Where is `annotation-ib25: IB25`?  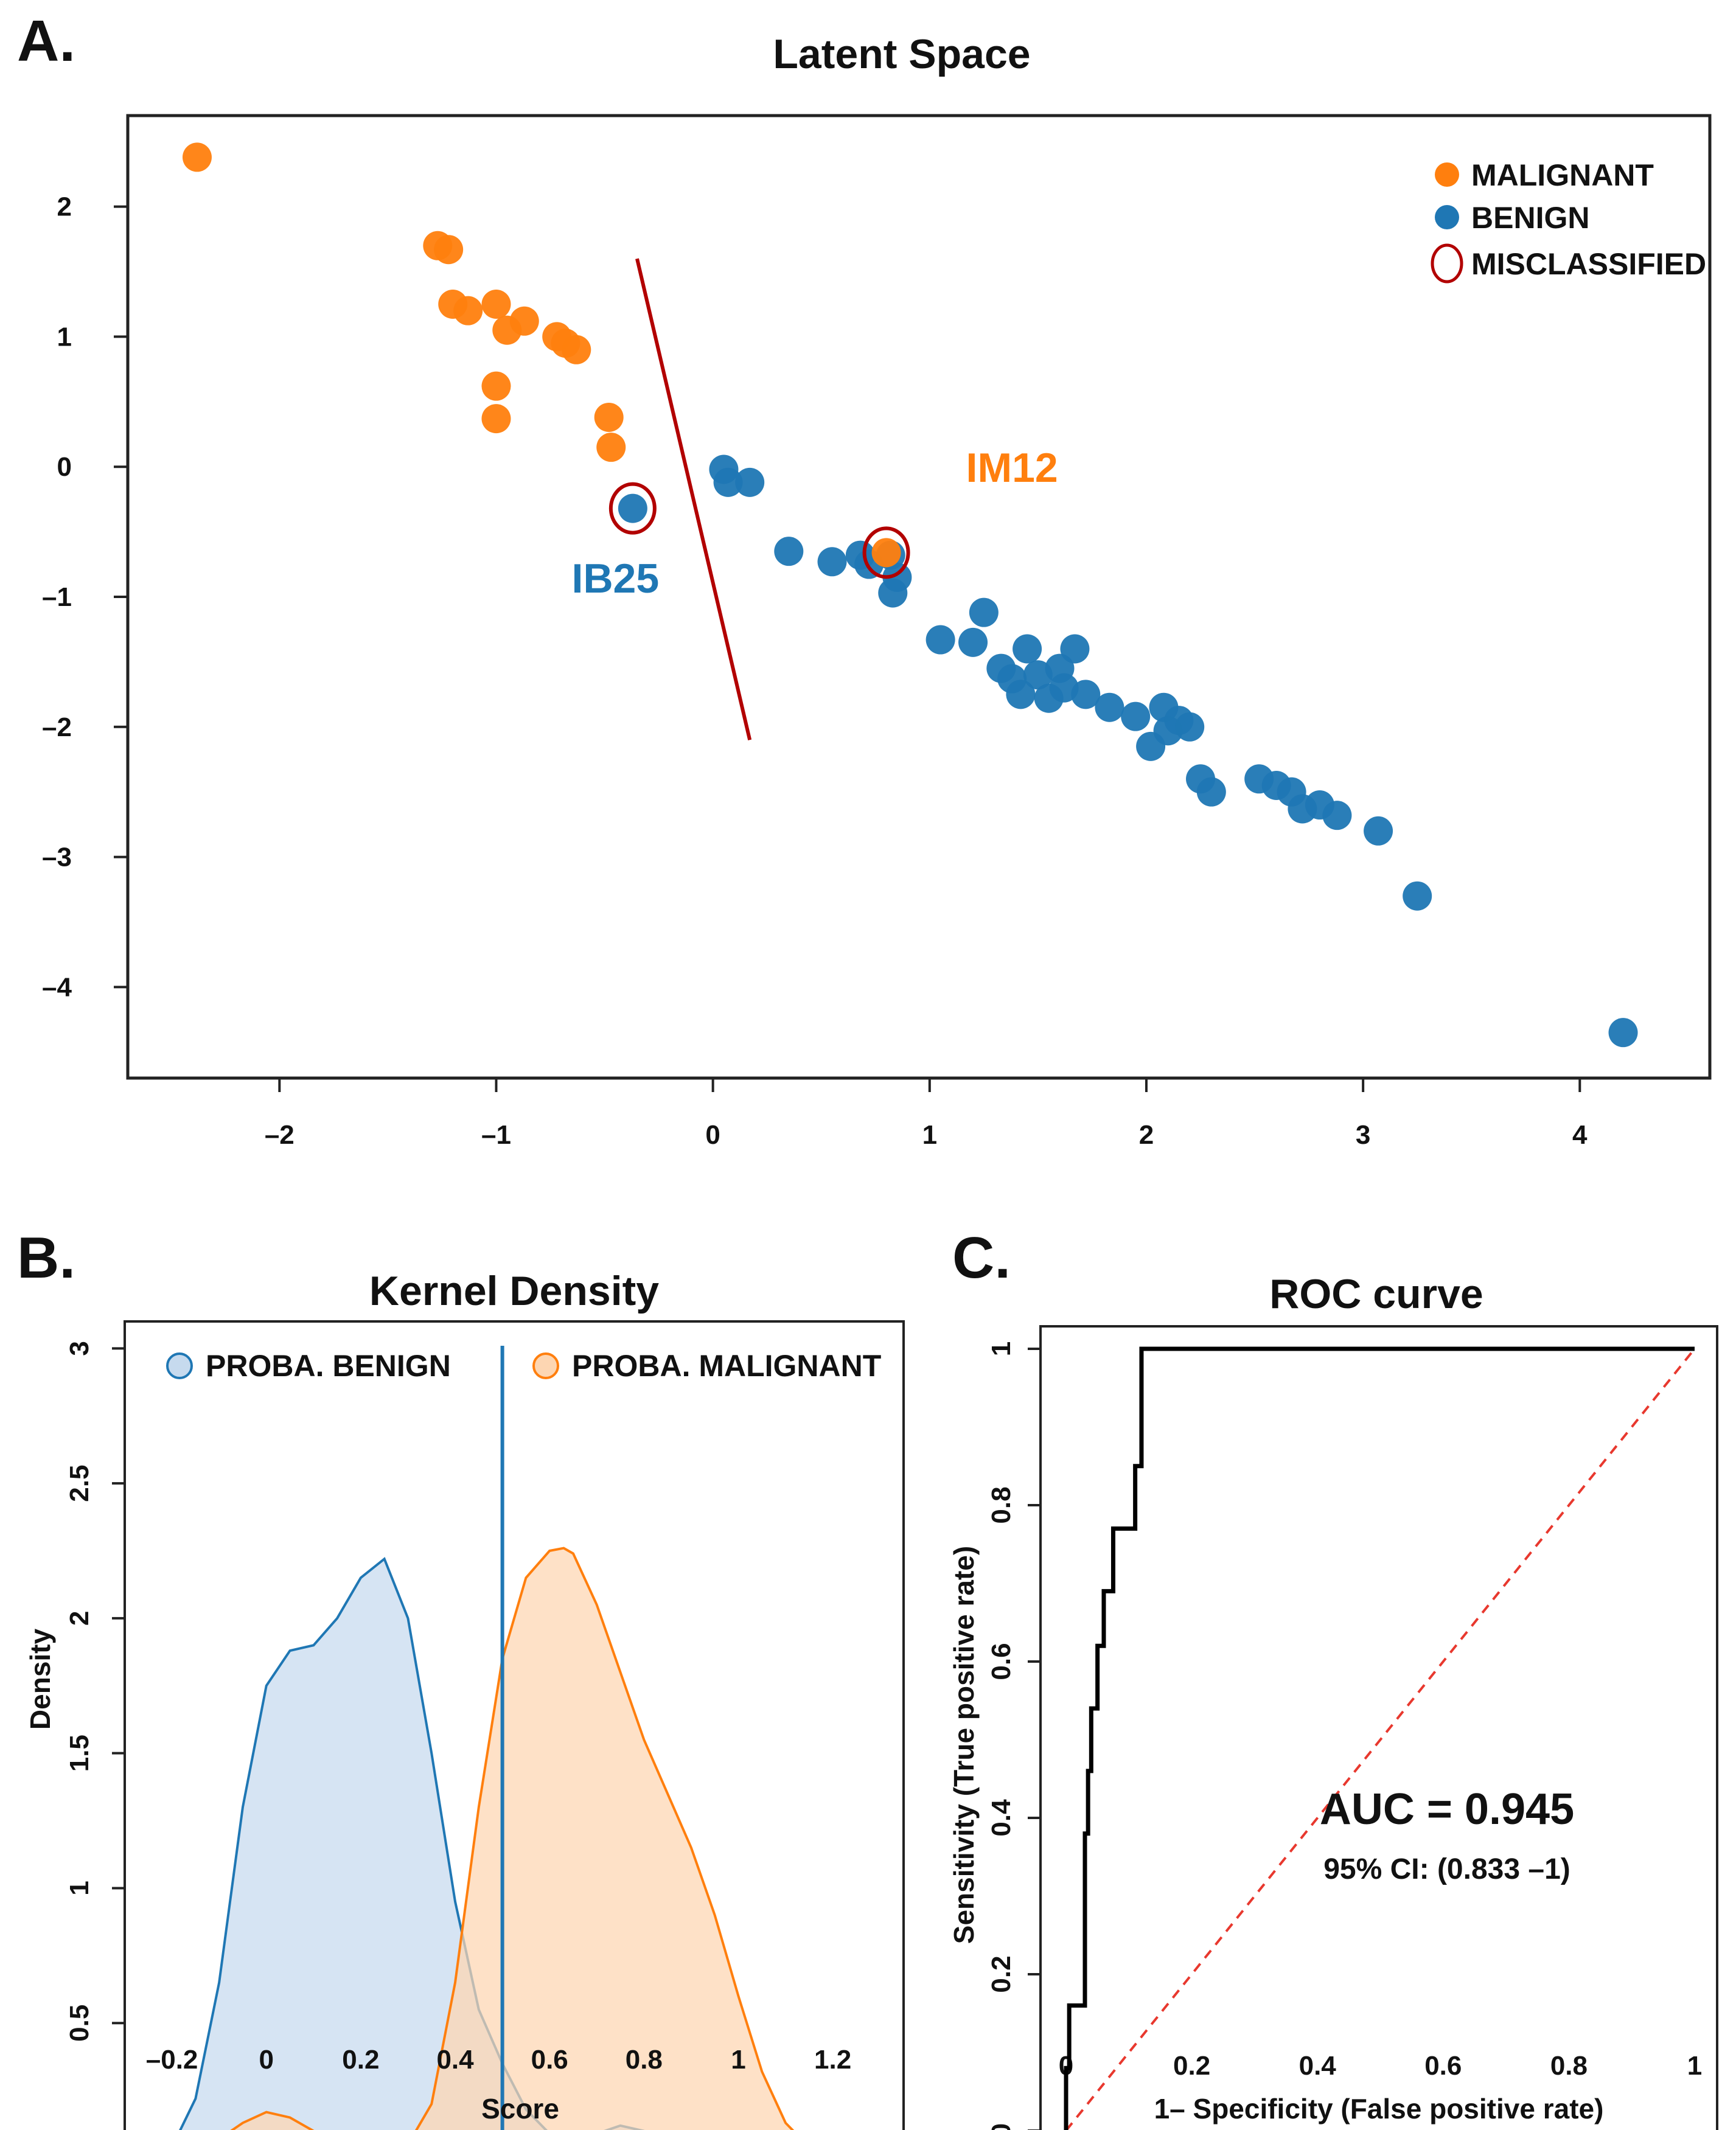 annotation-ib25: IB25 is located at coordinates (616, 578).